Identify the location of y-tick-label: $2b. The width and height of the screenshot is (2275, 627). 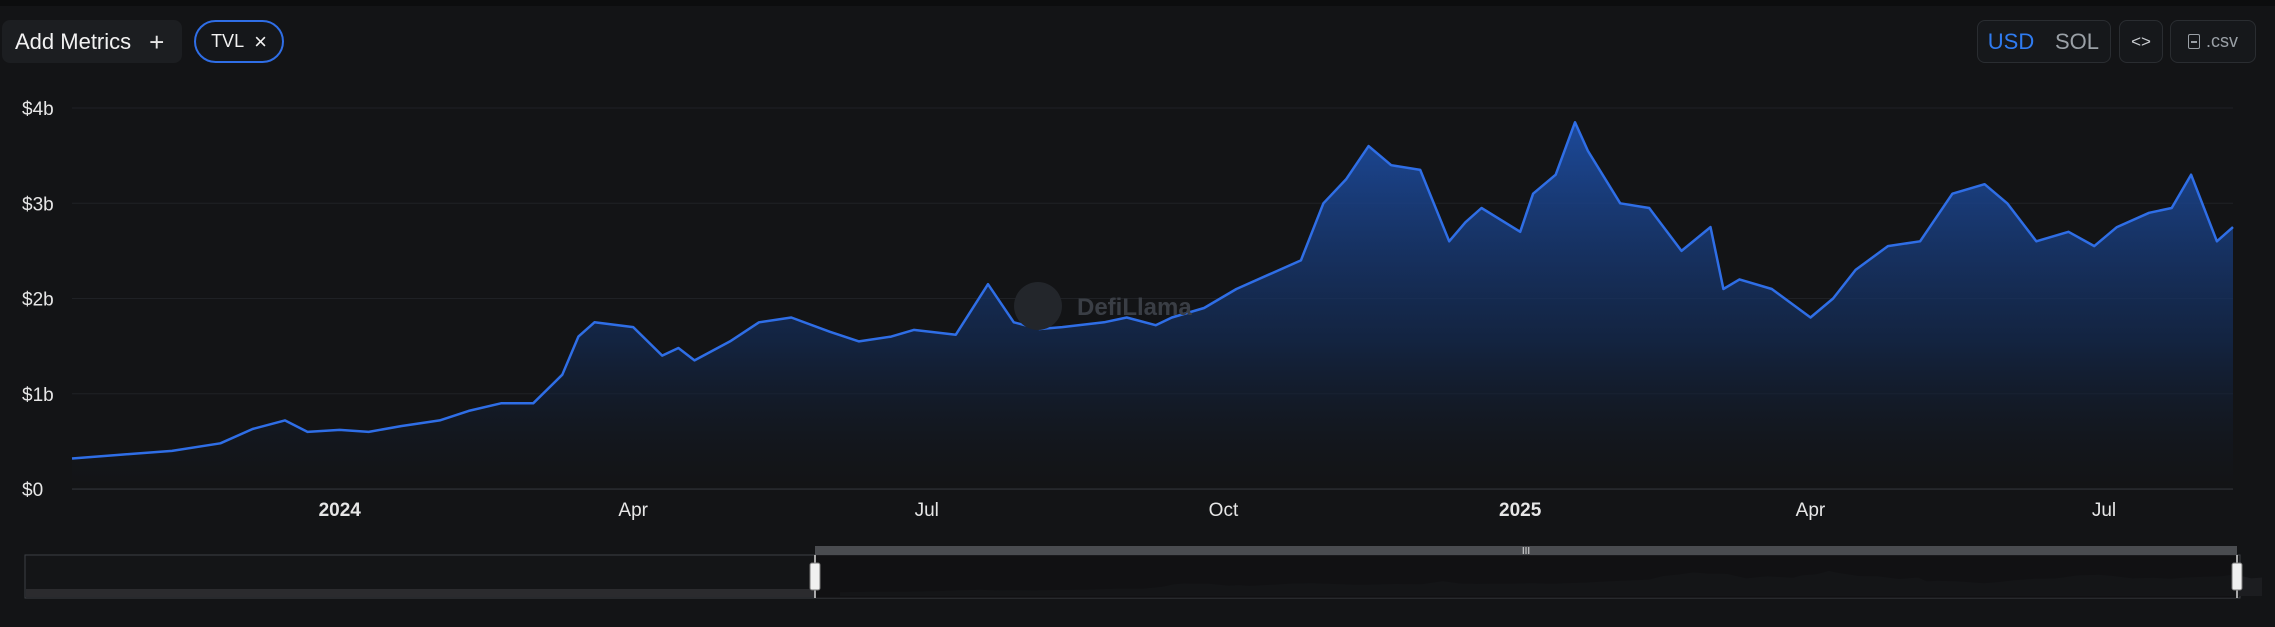
(38, 300).